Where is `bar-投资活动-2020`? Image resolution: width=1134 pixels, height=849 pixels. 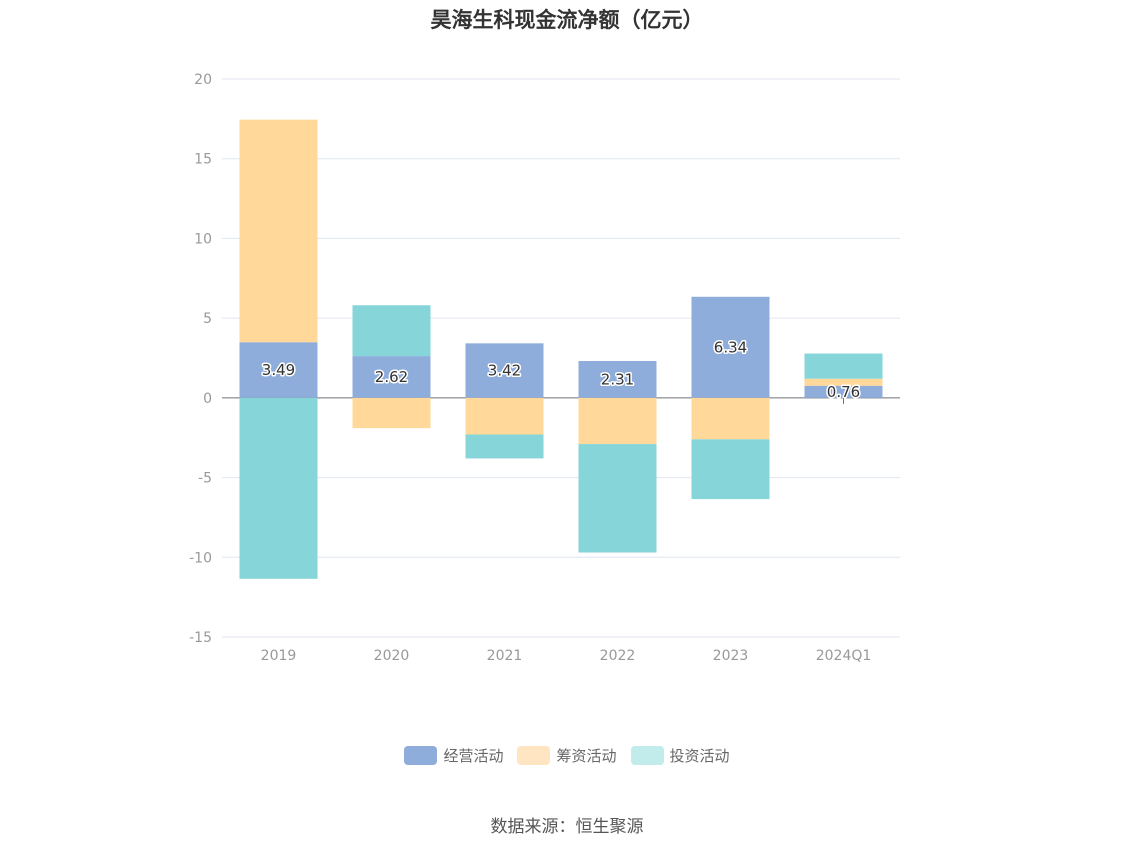
bar-投资活动-2020 is located at coordinates (391, 331).